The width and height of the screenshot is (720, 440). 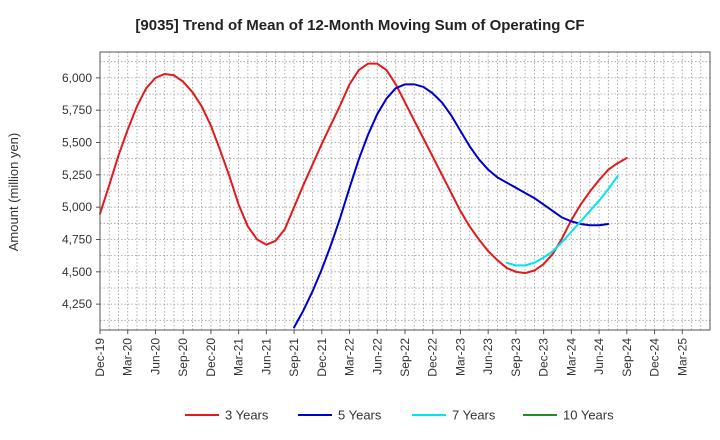 What do you see at coordinates (322, 357) in the screenshot?
I see `x-tick-label: Dec-21` at bounding box center [322, 357].